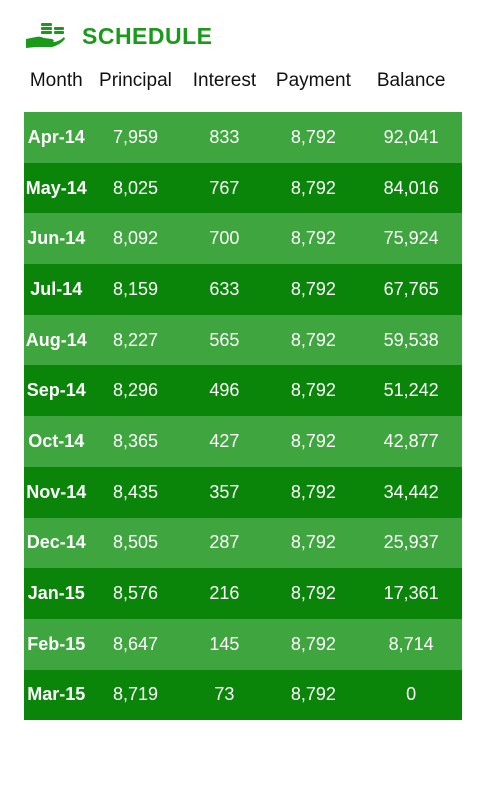  What do you see at coordinates (224, 339) in the screenshot?
I see `interest-cell: 565` at bounding box center [224, 339].